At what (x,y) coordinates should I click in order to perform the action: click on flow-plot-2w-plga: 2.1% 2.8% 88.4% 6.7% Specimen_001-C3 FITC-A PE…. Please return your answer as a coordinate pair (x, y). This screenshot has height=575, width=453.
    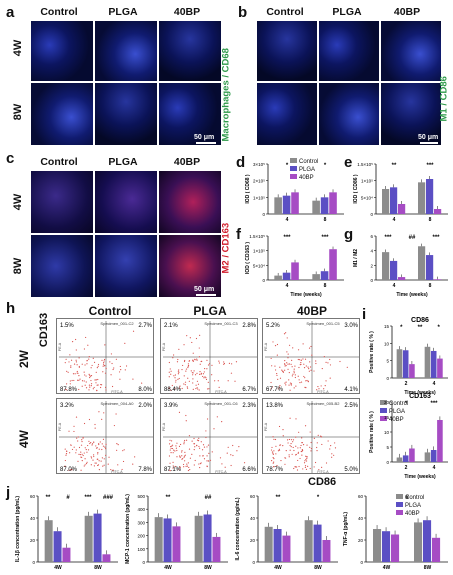
    Looking at the image, I should click on (209, 356).